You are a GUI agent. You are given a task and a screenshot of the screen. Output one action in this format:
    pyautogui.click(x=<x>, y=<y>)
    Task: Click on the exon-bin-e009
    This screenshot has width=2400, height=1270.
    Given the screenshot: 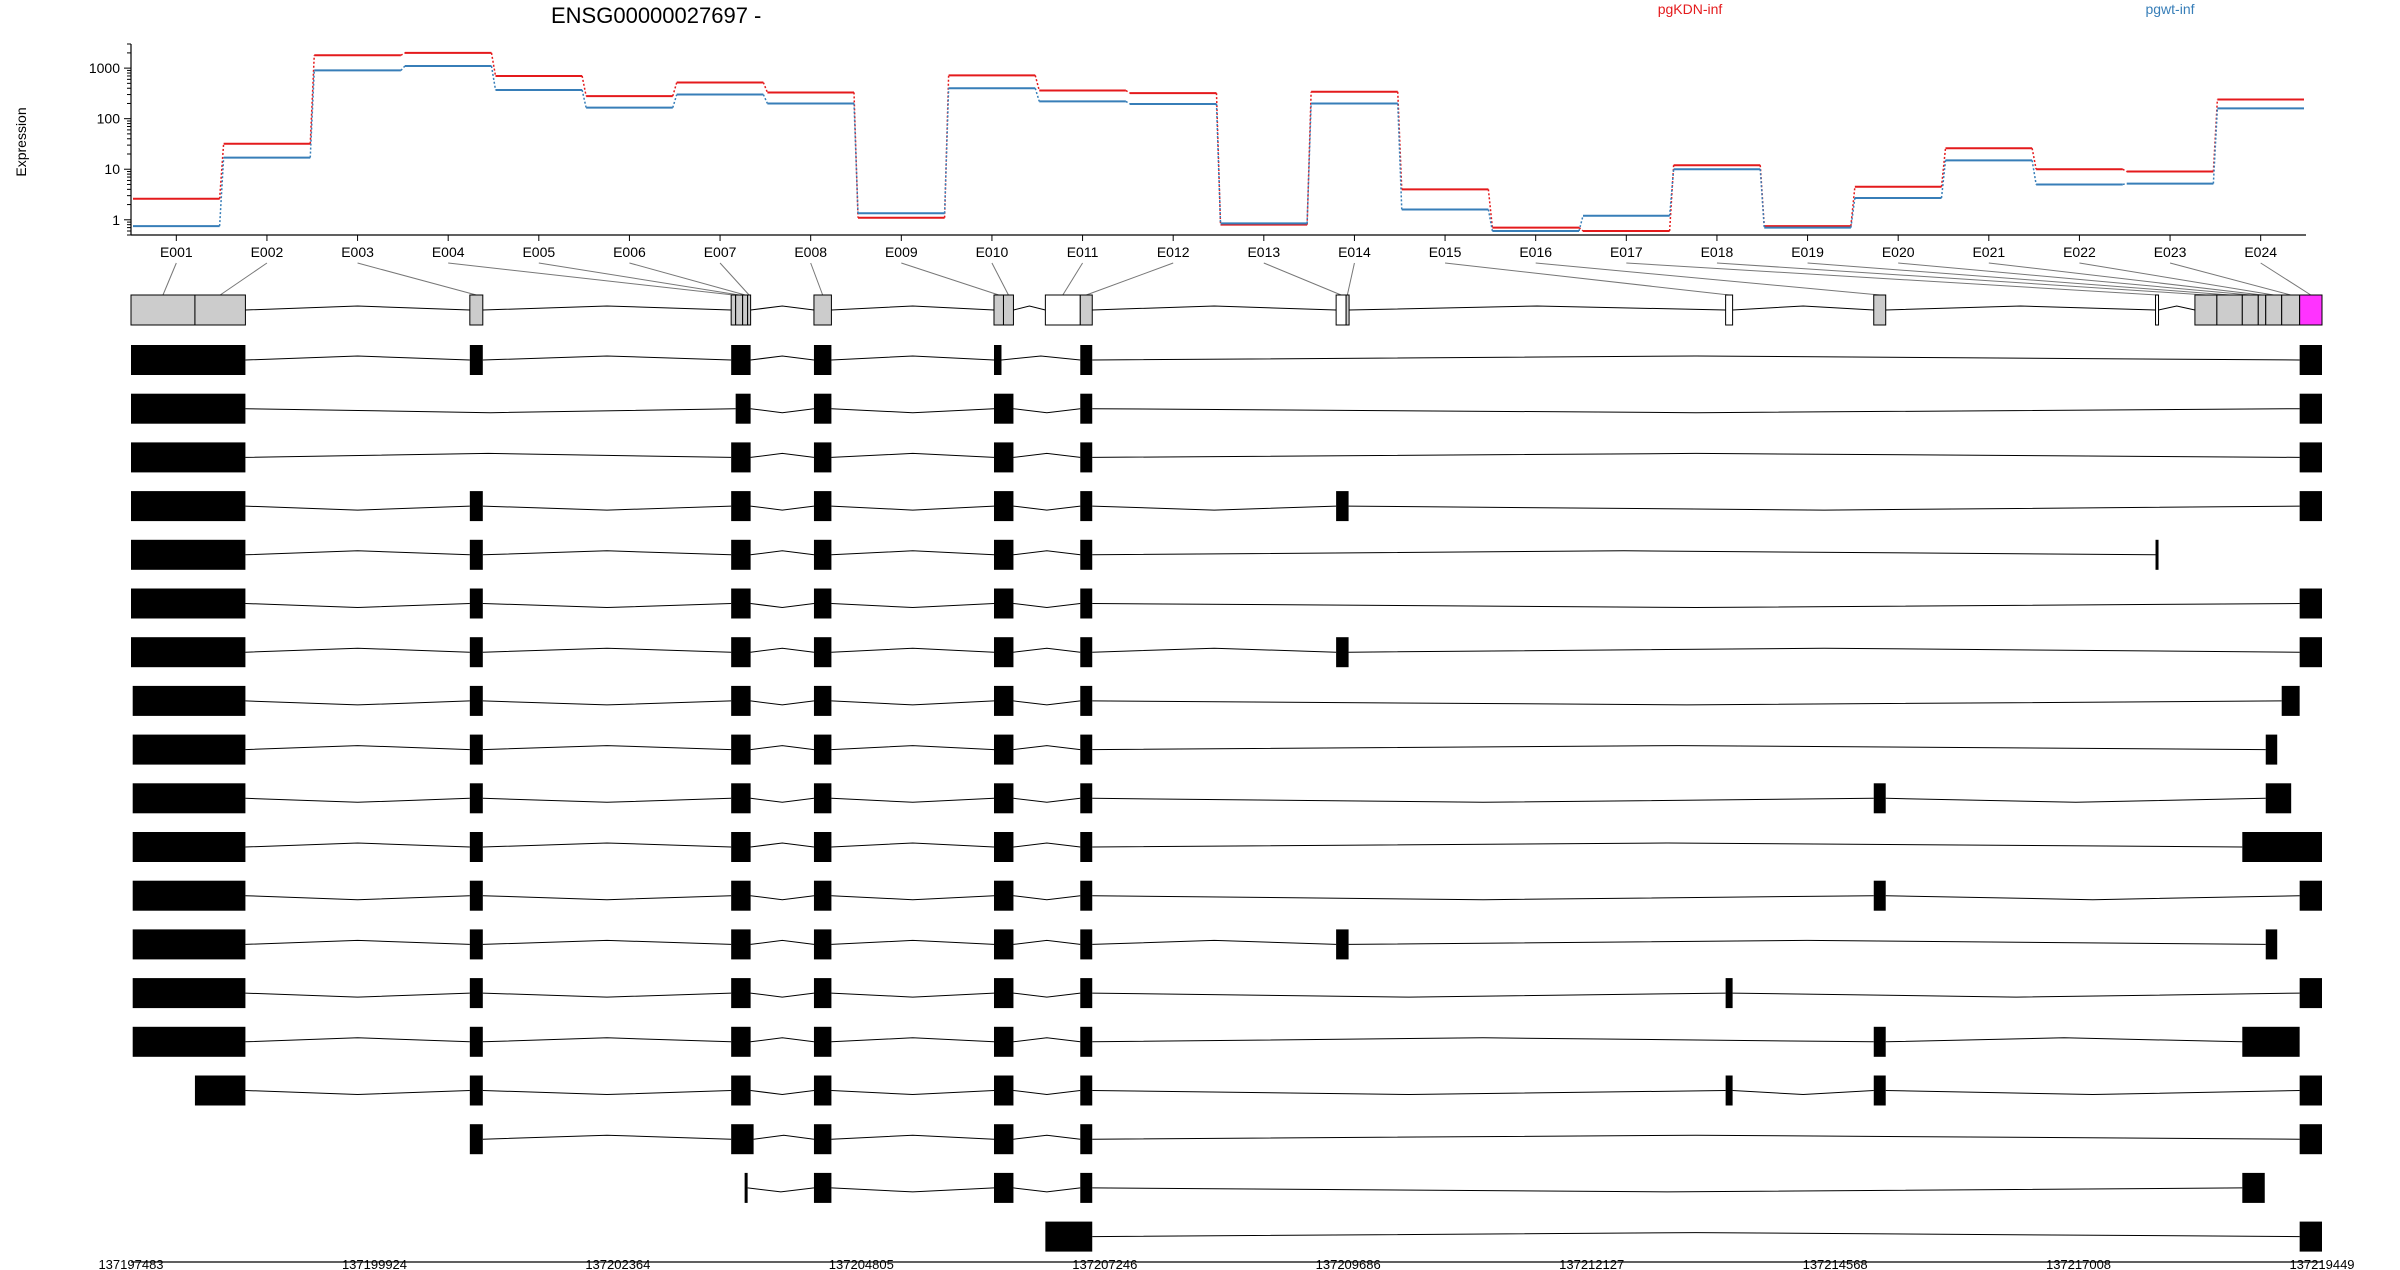 What is the action you would take?
    pyautogui.click(x=998, y=310)
    